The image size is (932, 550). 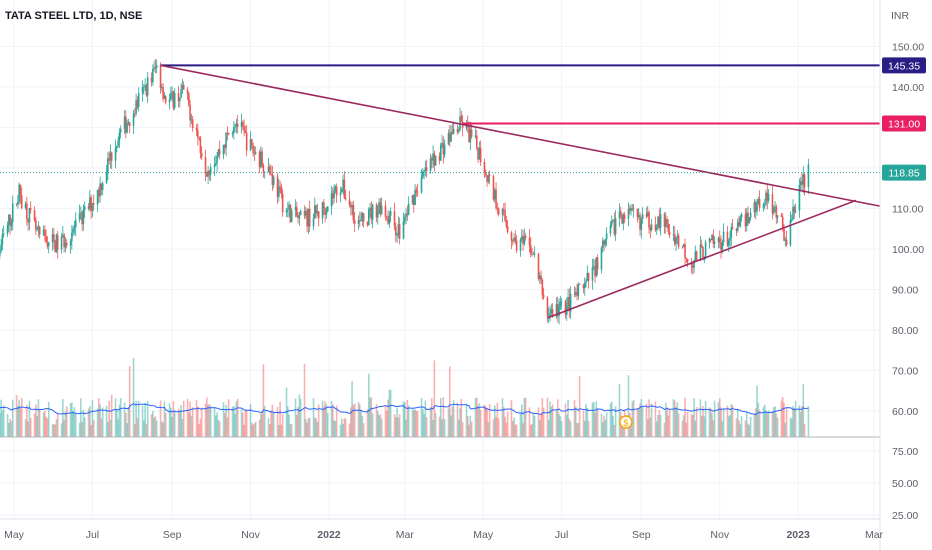 What do you see at coordinates (443, 535) in the screenshot?
I see `time-axis: May Jul Sep Nov 2022 Mar May Jul Sep Nov 2023 Mar` at bounding box center [443, 535].